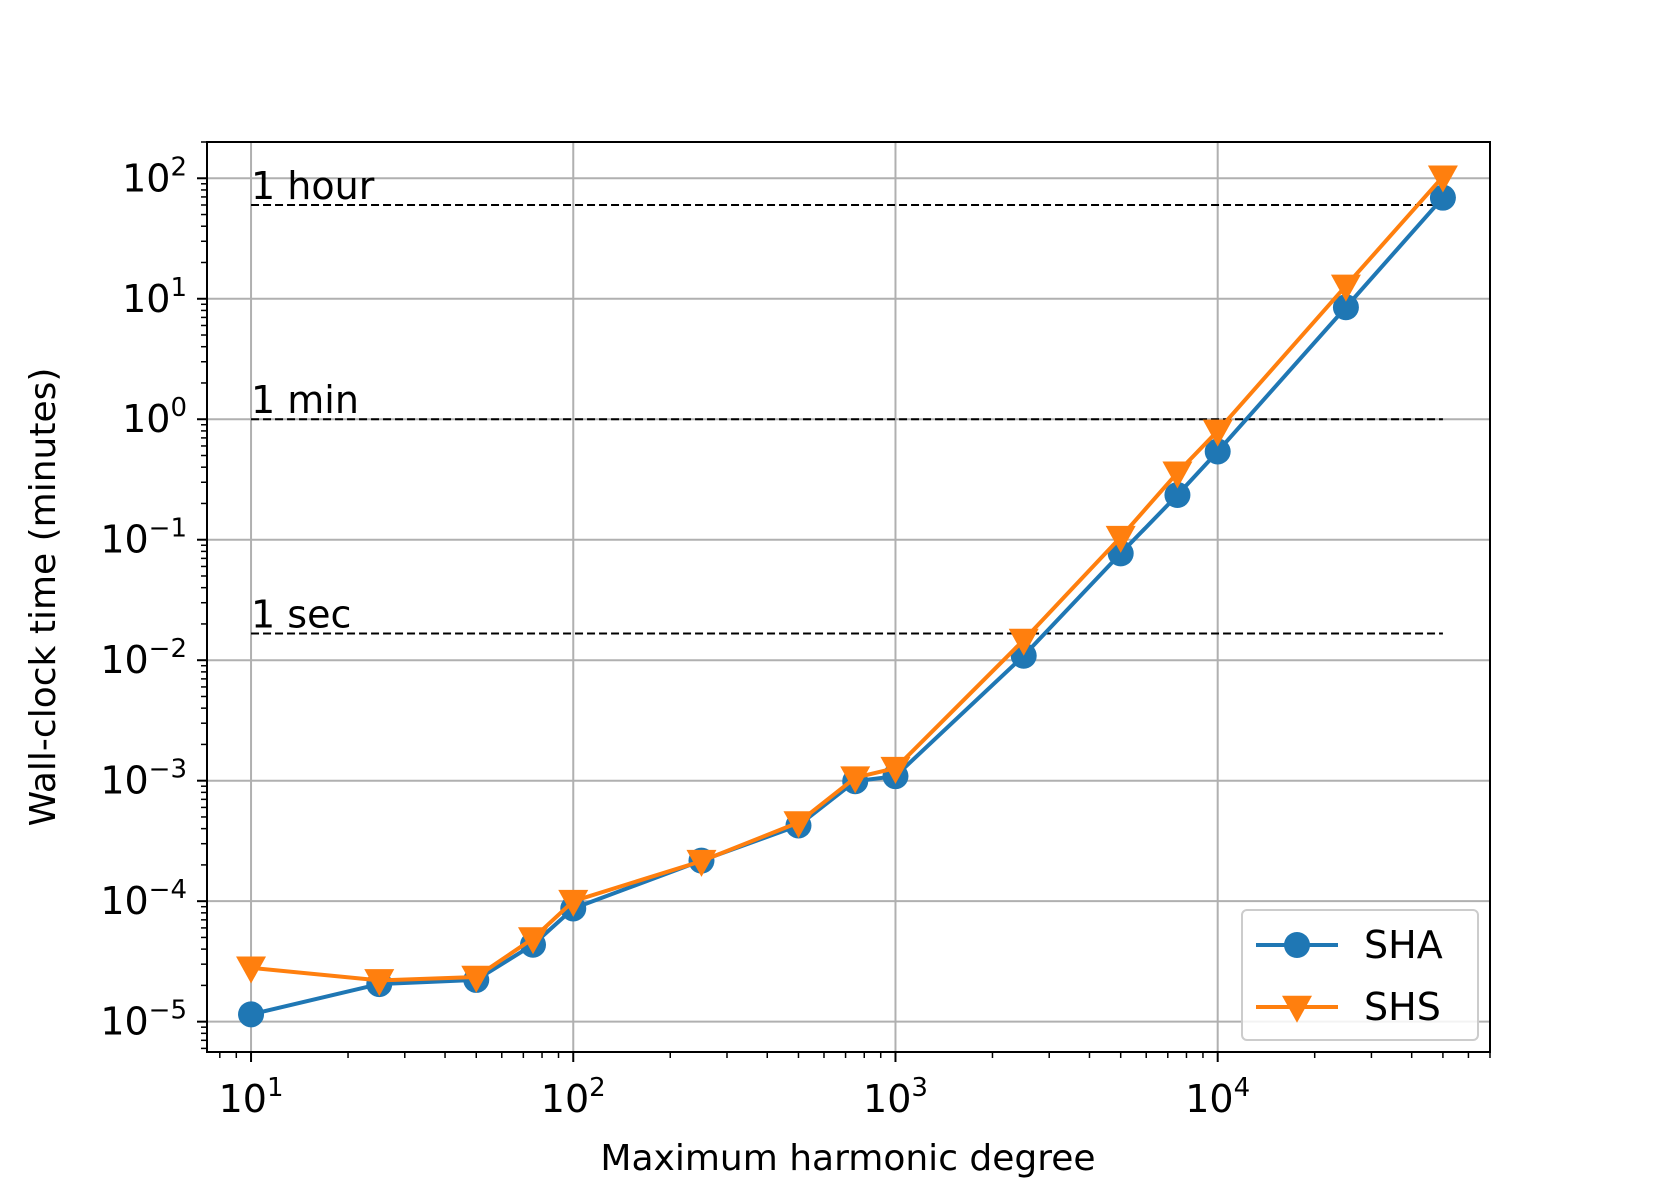  What do you see at coordinates (43, 597) in the screenshot?
I see `y-axis-label: Wall-clock time (minutes)` at bounding box center [43, 597].